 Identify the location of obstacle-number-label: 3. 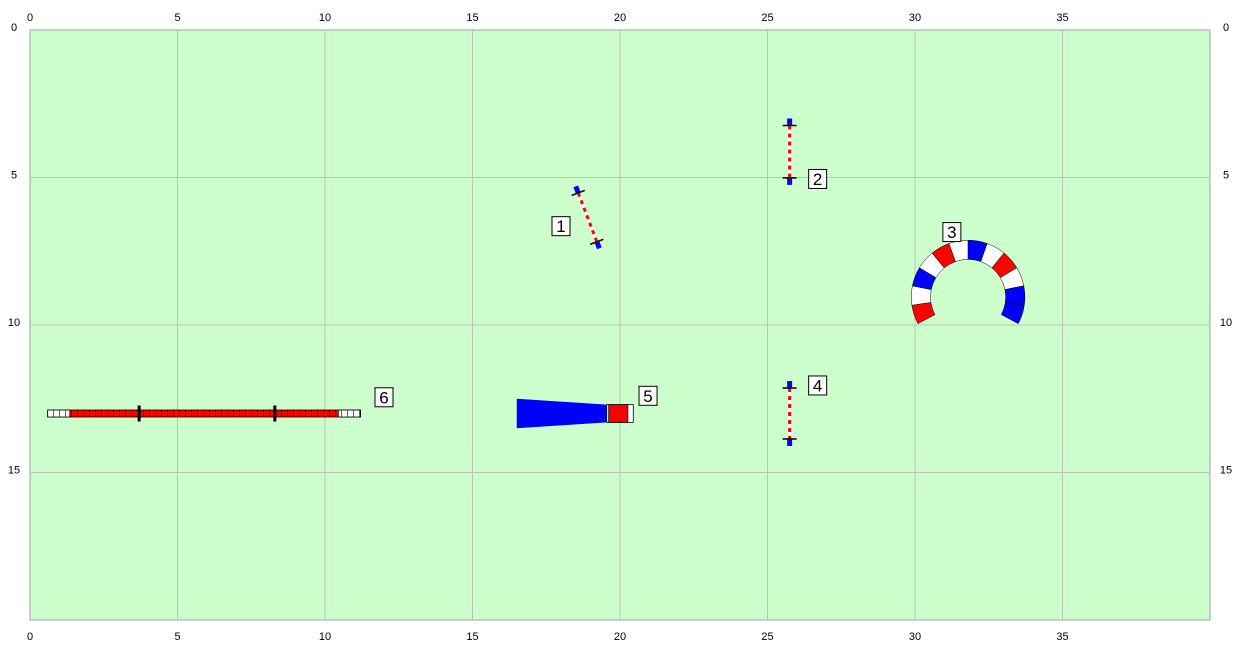
(952, 232).